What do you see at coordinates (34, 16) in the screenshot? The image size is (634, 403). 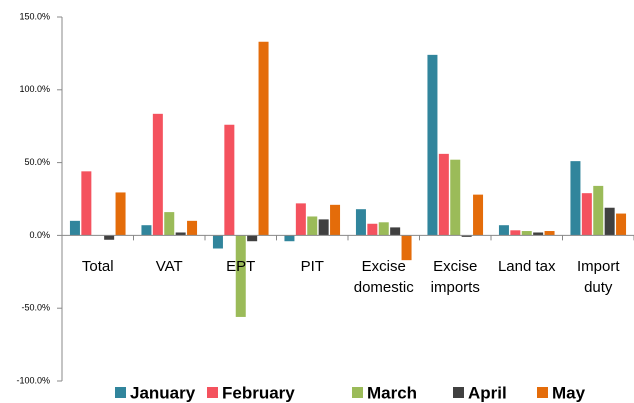 I see `y-tick-label: 150.0%` at bounding box center [34, 16].